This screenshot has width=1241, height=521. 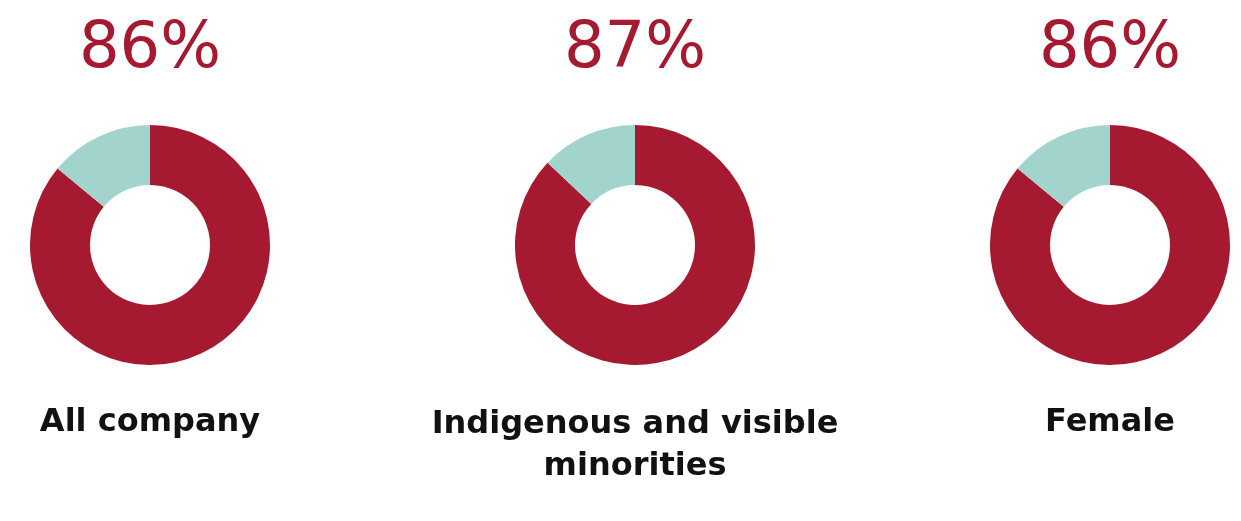 What do you see at coordinates (635, 45) in the screenshot?
I see `chart-title: 87%` at bounding box center [635, 45].